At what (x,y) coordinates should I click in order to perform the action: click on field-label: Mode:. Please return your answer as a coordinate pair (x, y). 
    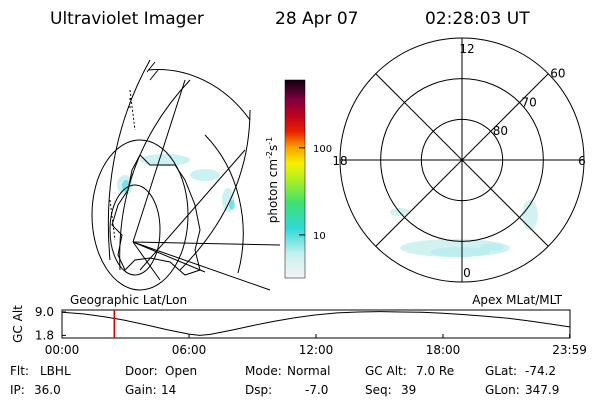
    Looking at the image, I should click on (263, 371).